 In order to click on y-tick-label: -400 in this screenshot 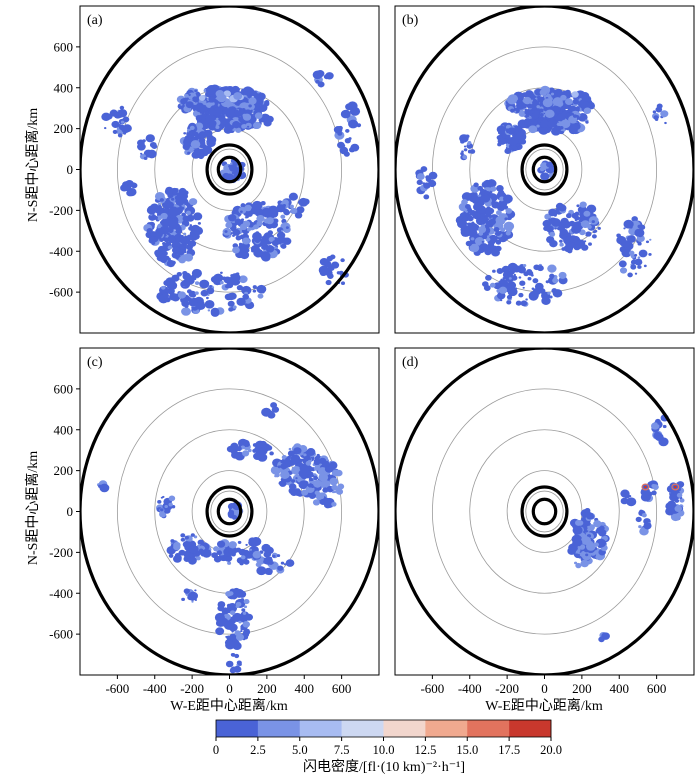, I will do `click(61, 593)`.